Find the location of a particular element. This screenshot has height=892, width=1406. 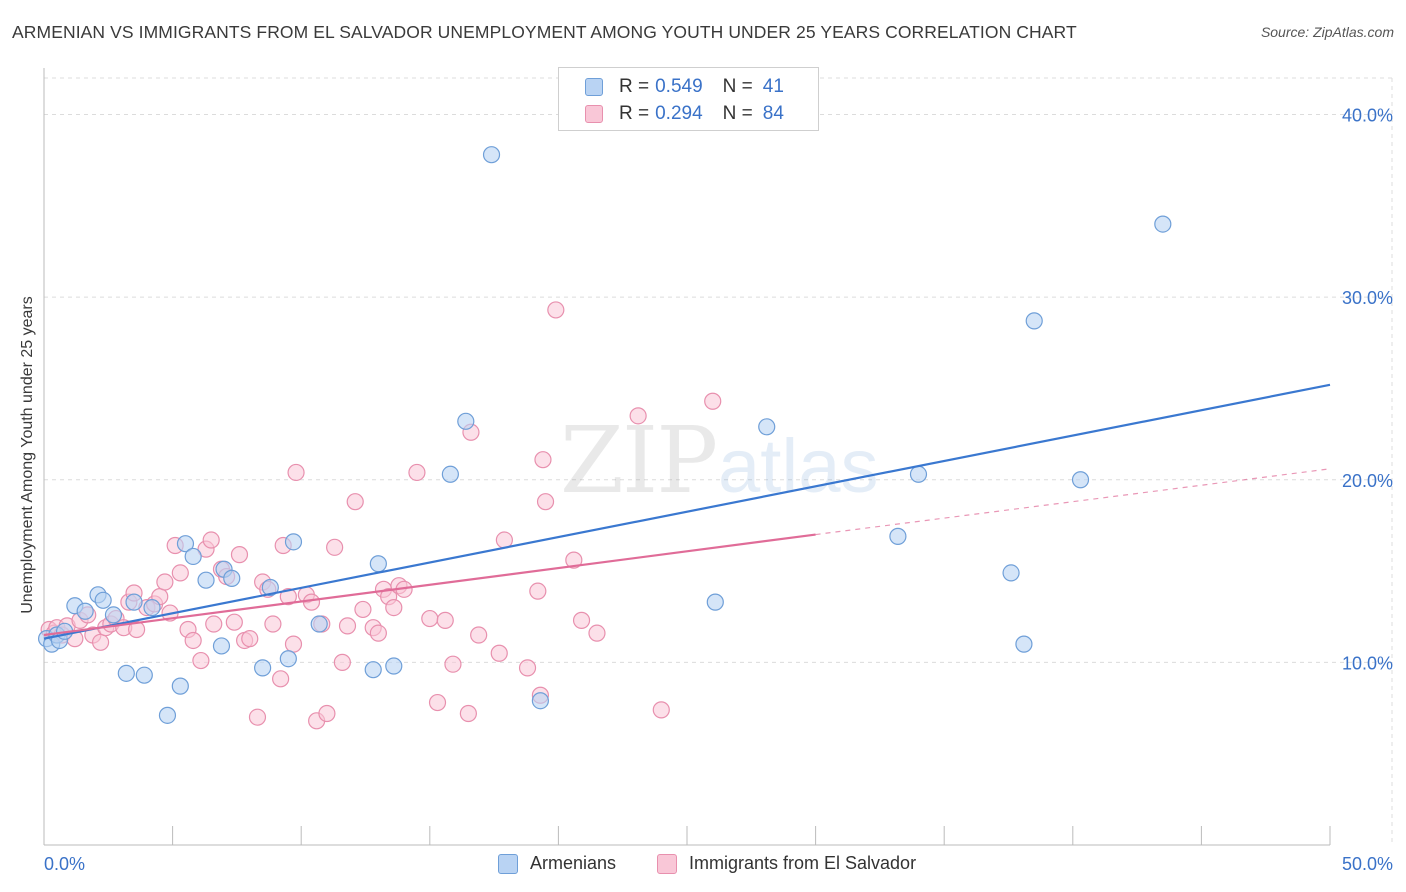

stats-row-elsalvador: R = 0.294 N = 84 is located at coordinates (684, 114).